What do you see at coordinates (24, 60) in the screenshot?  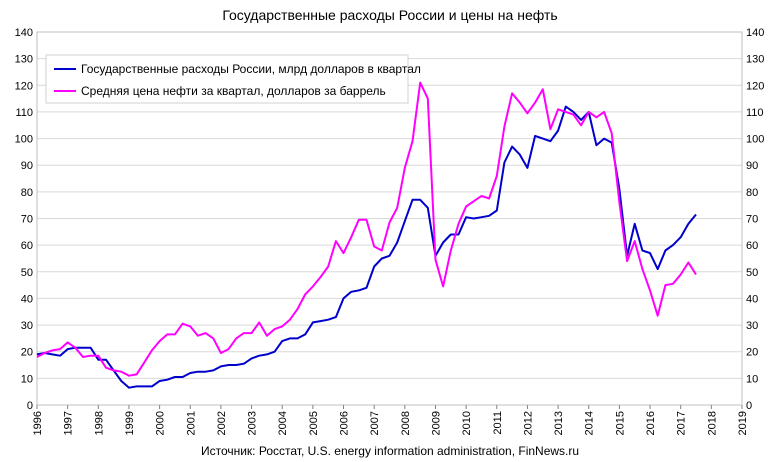 I see `y-tick-label-left: 130` at bounding box center [24, 60].